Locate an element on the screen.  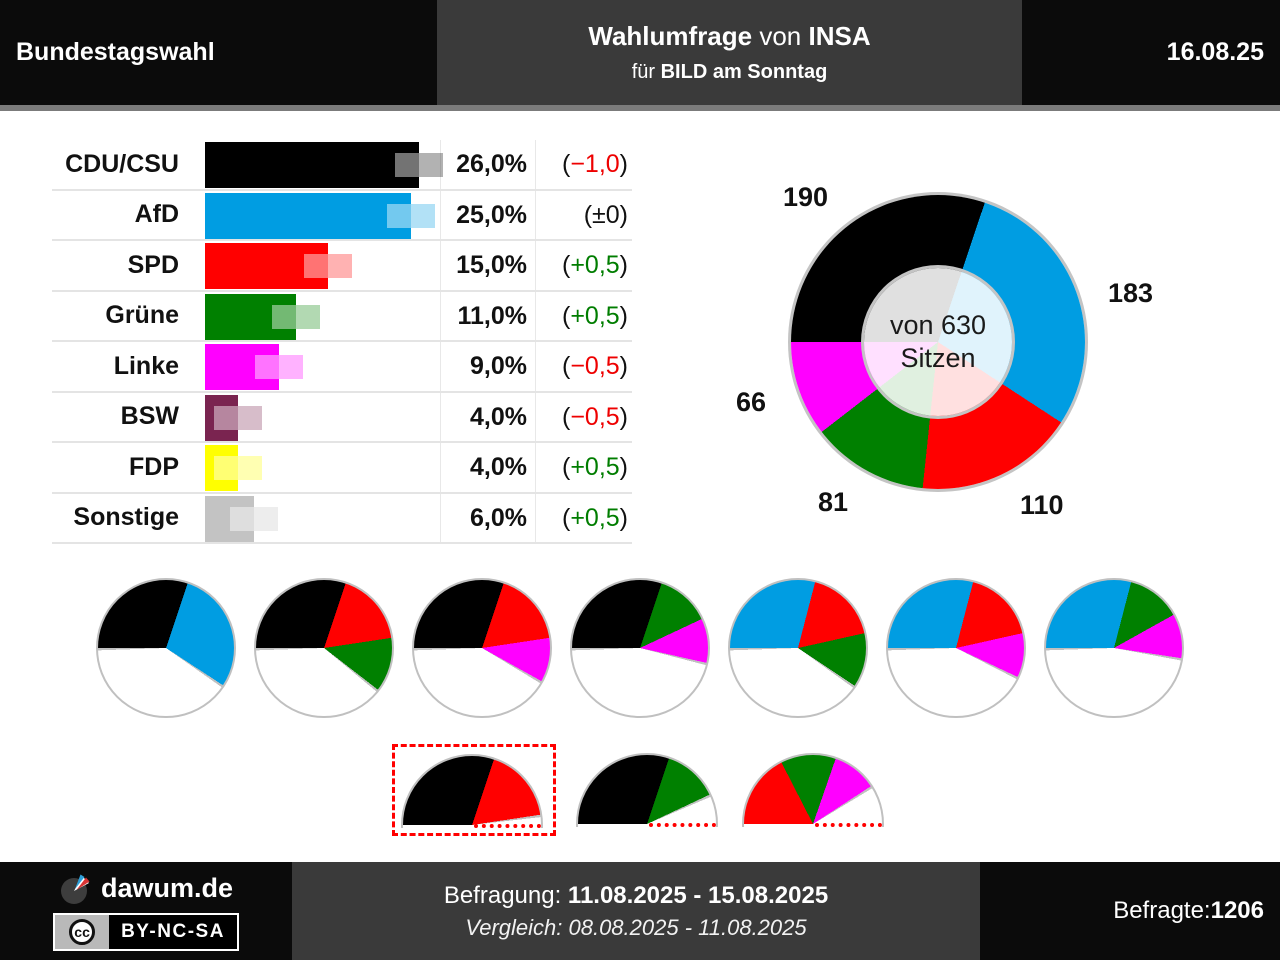
survey-dates: 11.08.2025 - 15.08.2025 is located at coordinates (698, 895).